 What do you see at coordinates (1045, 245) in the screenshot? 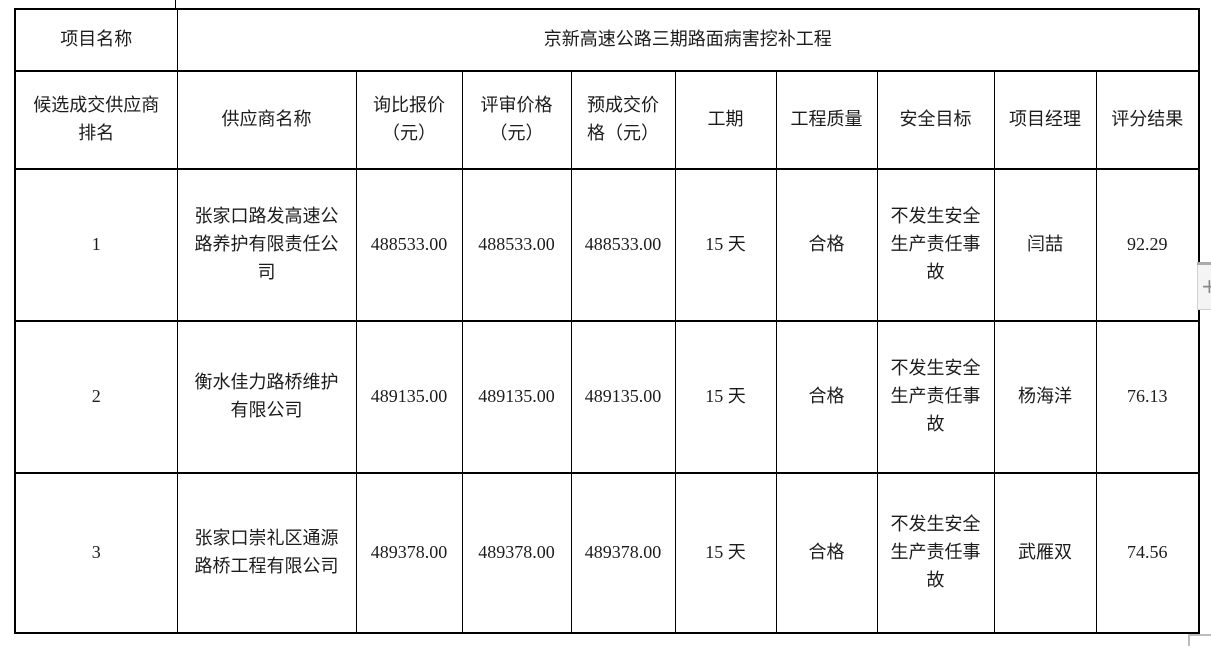
I see `cell-manager: 闫喆` at bounding box center [1045, 245].